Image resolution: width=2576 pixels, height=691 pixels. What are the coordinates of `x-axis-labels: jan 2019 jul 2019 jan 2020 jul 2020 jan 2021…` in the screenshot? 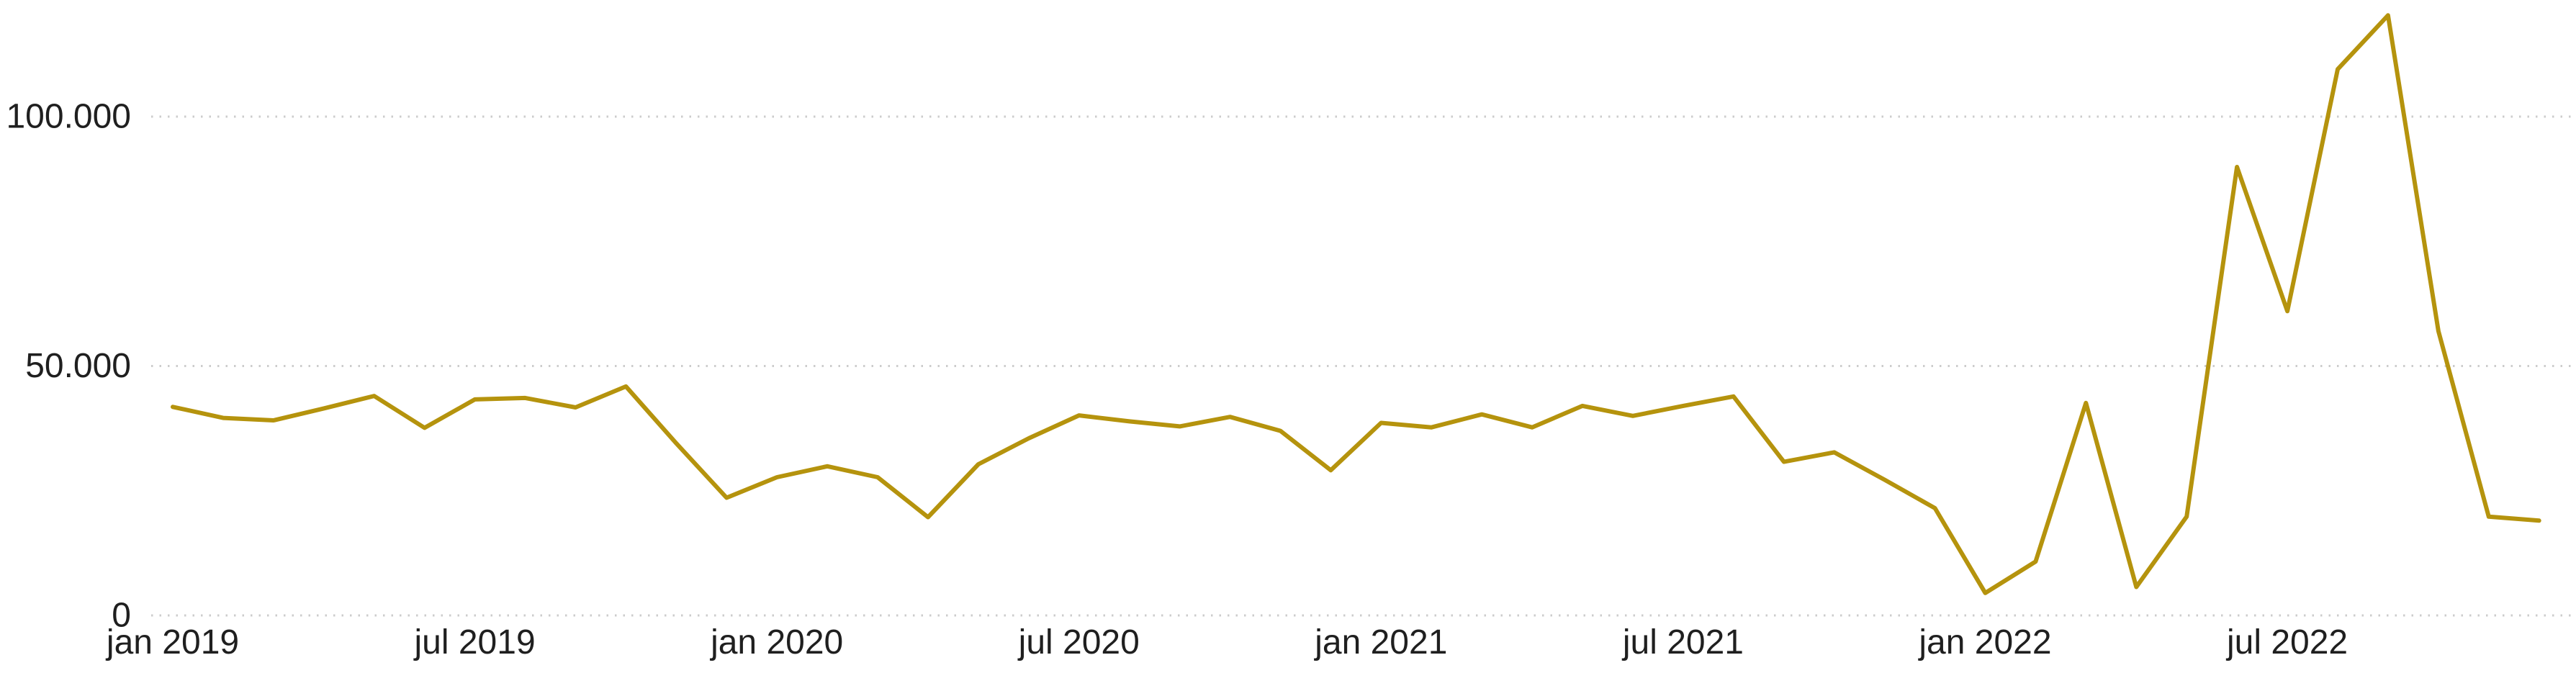 It's located at (1226, 642).